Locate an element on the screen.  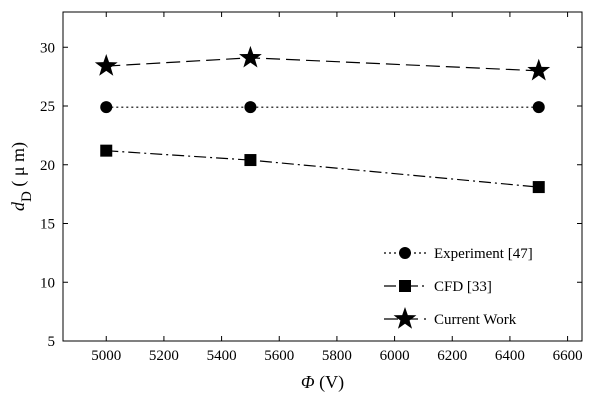
x-tick-label: 6600 is located at coordinates (568, 356).